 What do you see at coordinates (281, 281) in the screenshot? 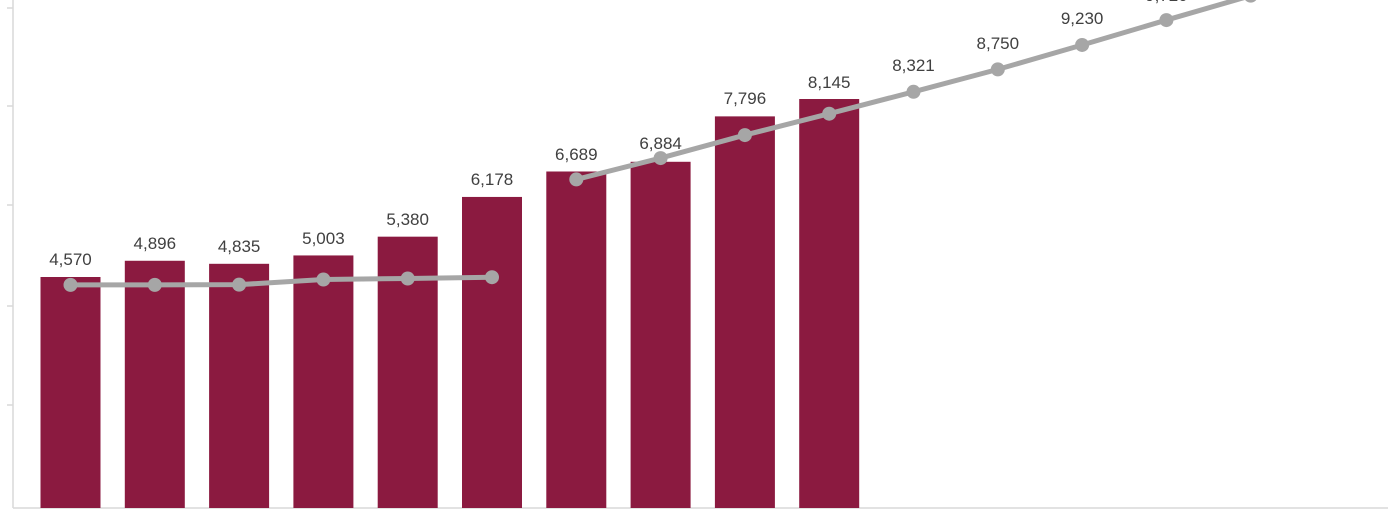
I see `trend-line` at bounding box center [281, 281].